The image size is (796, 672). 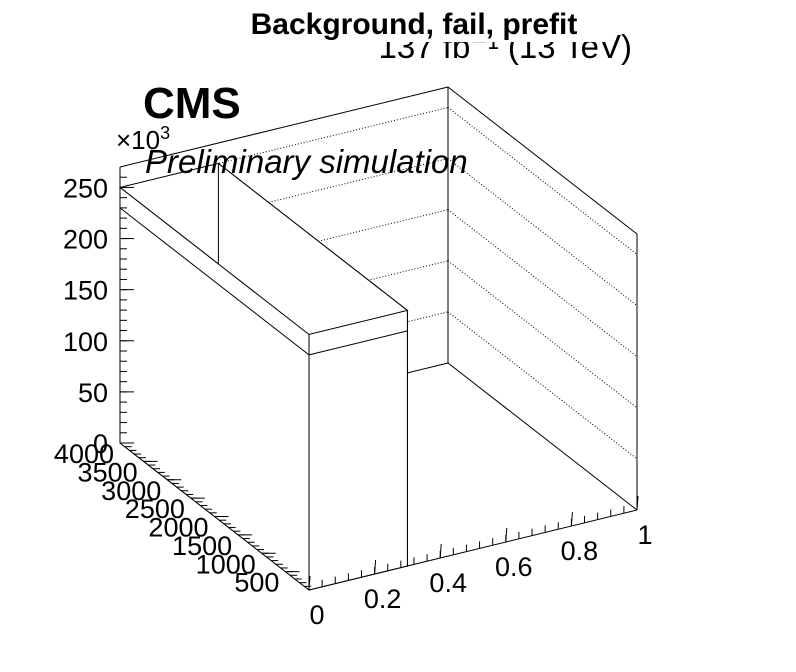 I want to click on z-tick-label-0: 0, so click(x=100, y=444).